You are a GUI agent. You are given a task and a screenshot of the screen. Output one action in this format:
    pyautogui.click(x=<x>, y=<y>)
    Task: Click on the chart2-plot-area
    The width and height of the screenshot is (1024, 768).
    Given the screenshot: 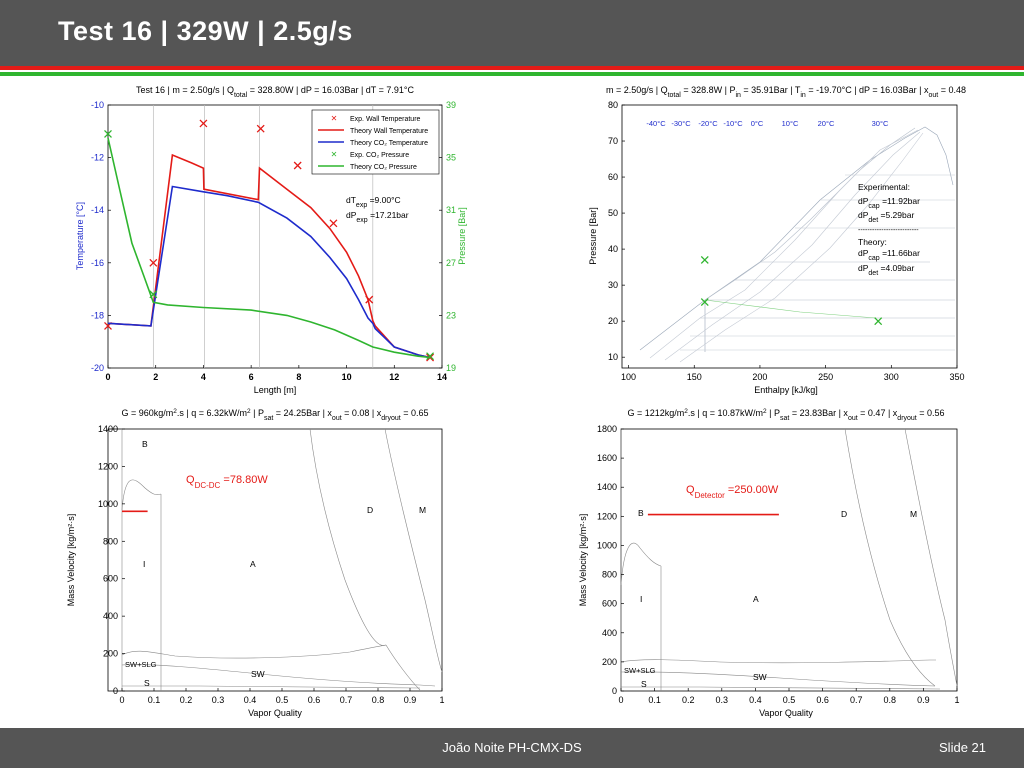 What is the action you would take?
    pyautogui.click(x=789, y=236)
    